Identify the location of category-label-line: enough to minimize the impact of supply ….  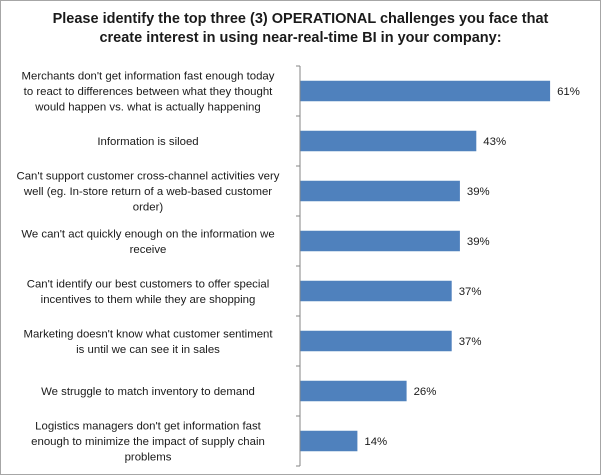
(148, 442).